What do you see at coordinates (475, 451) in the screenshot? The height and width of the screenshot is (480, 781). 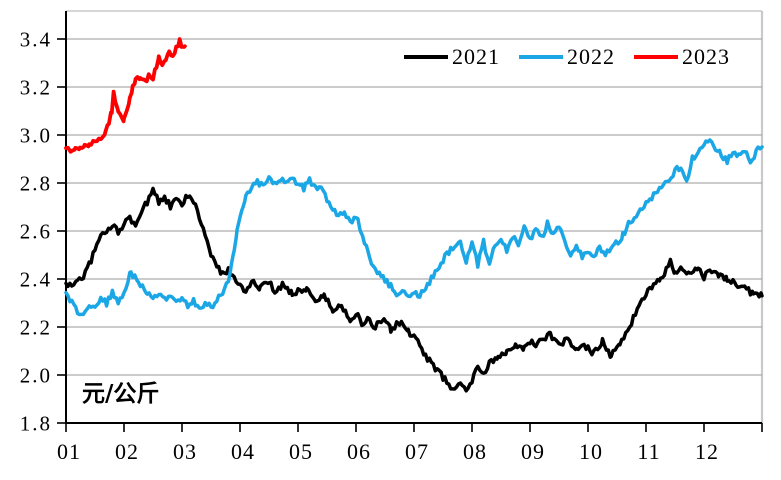 I see `x-tick-label: 08` at bounding box center [475, 451].